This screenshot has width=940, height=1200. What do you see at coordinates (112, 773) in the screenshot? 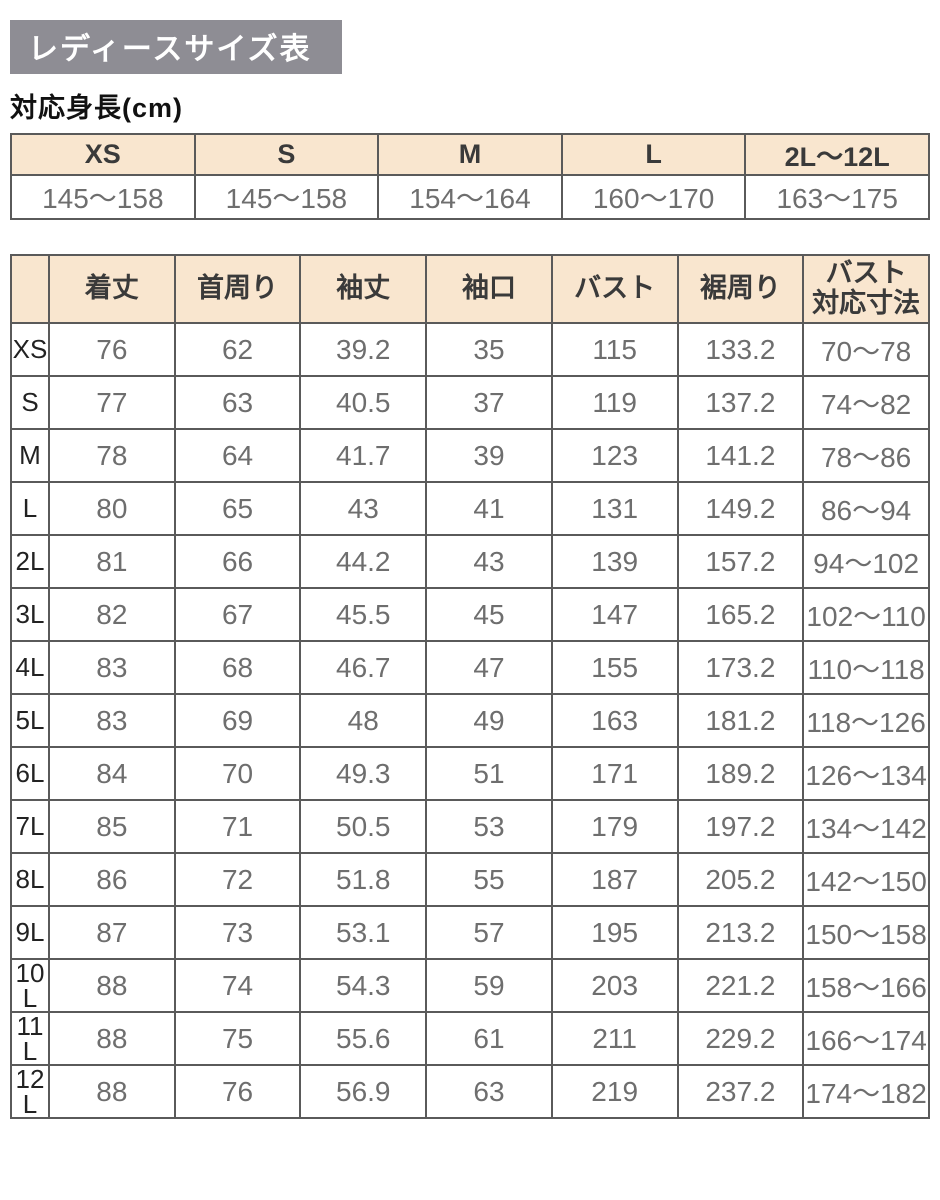
I see `measurement-cell: 84` at bounding box center [112, 773].